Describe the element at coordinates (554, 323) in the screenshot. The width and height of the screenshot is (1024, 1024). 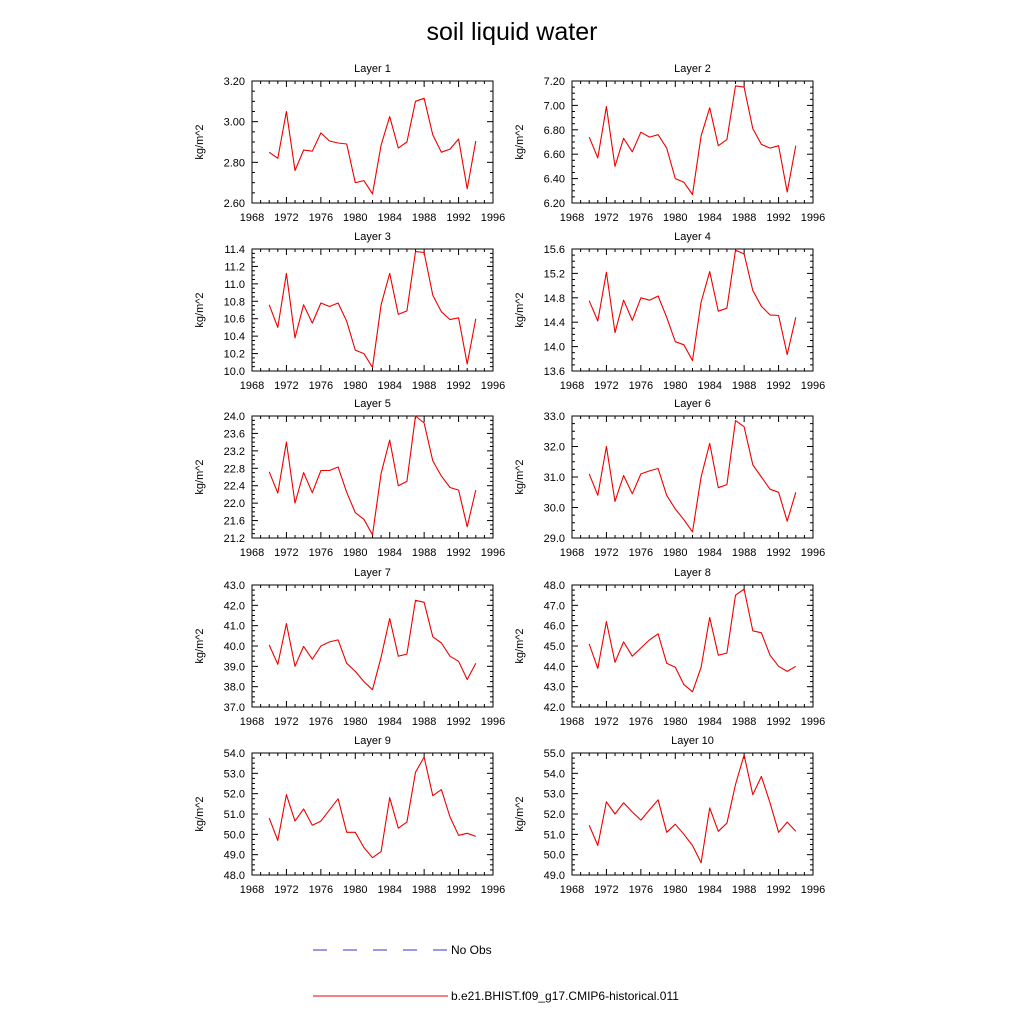
I see `y-tick-label: 14.4` at that location.